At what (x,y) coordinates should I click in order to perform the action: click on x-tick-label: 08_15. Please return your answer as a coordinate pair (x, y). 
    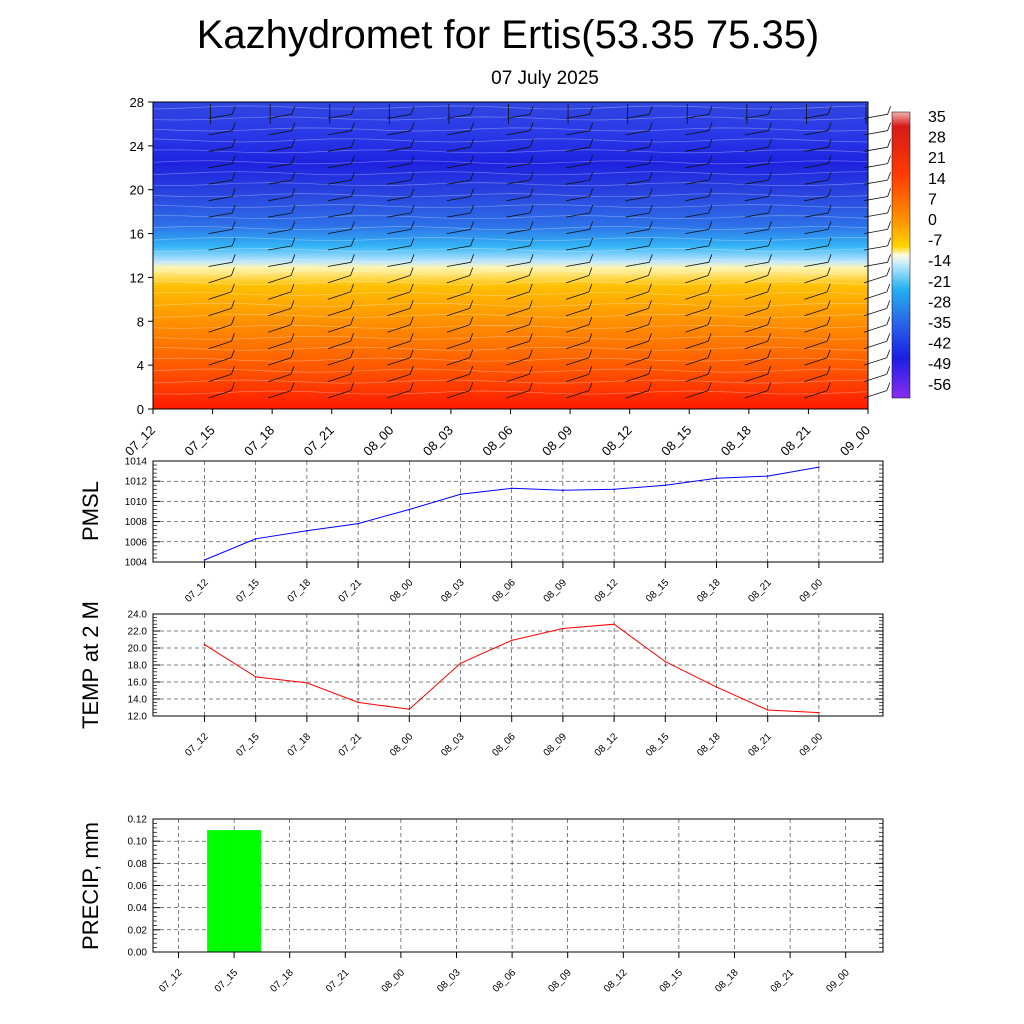
    Looking at the image, I should click on (658, 591).